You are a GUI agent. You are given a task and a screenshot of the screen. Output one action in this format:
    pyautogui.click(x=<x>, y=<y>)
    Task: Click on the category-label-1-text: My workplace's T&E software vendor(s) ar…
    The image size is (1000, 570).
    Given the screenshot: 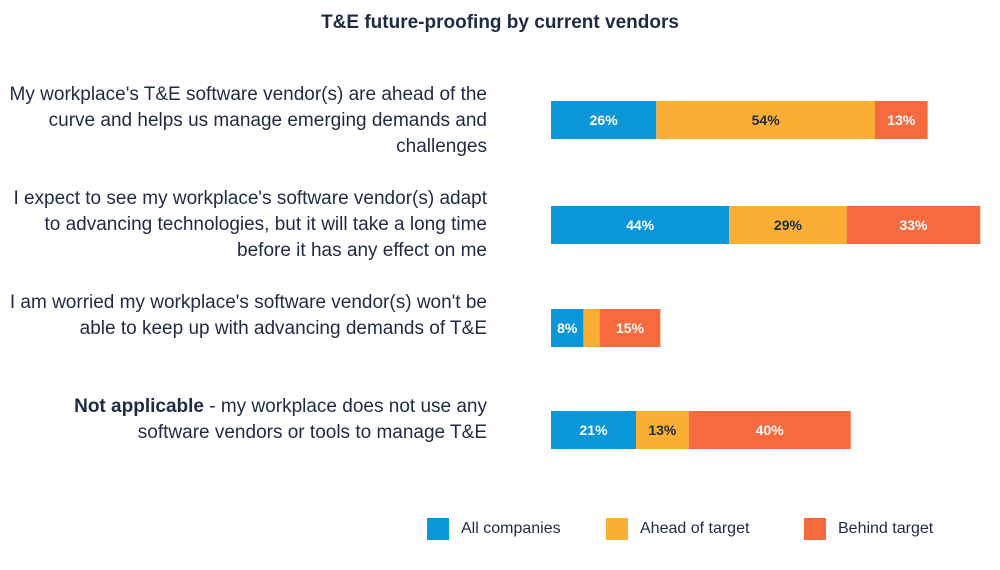 What is the action you would take?
    pyautogui.click(x=248, y=120)
    